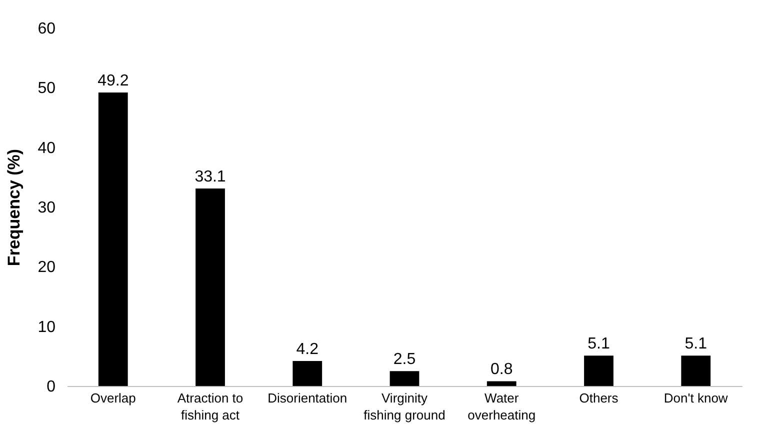 The image size is (759, 426). I want to click on y-tick-label: 20, so click(47, 267).